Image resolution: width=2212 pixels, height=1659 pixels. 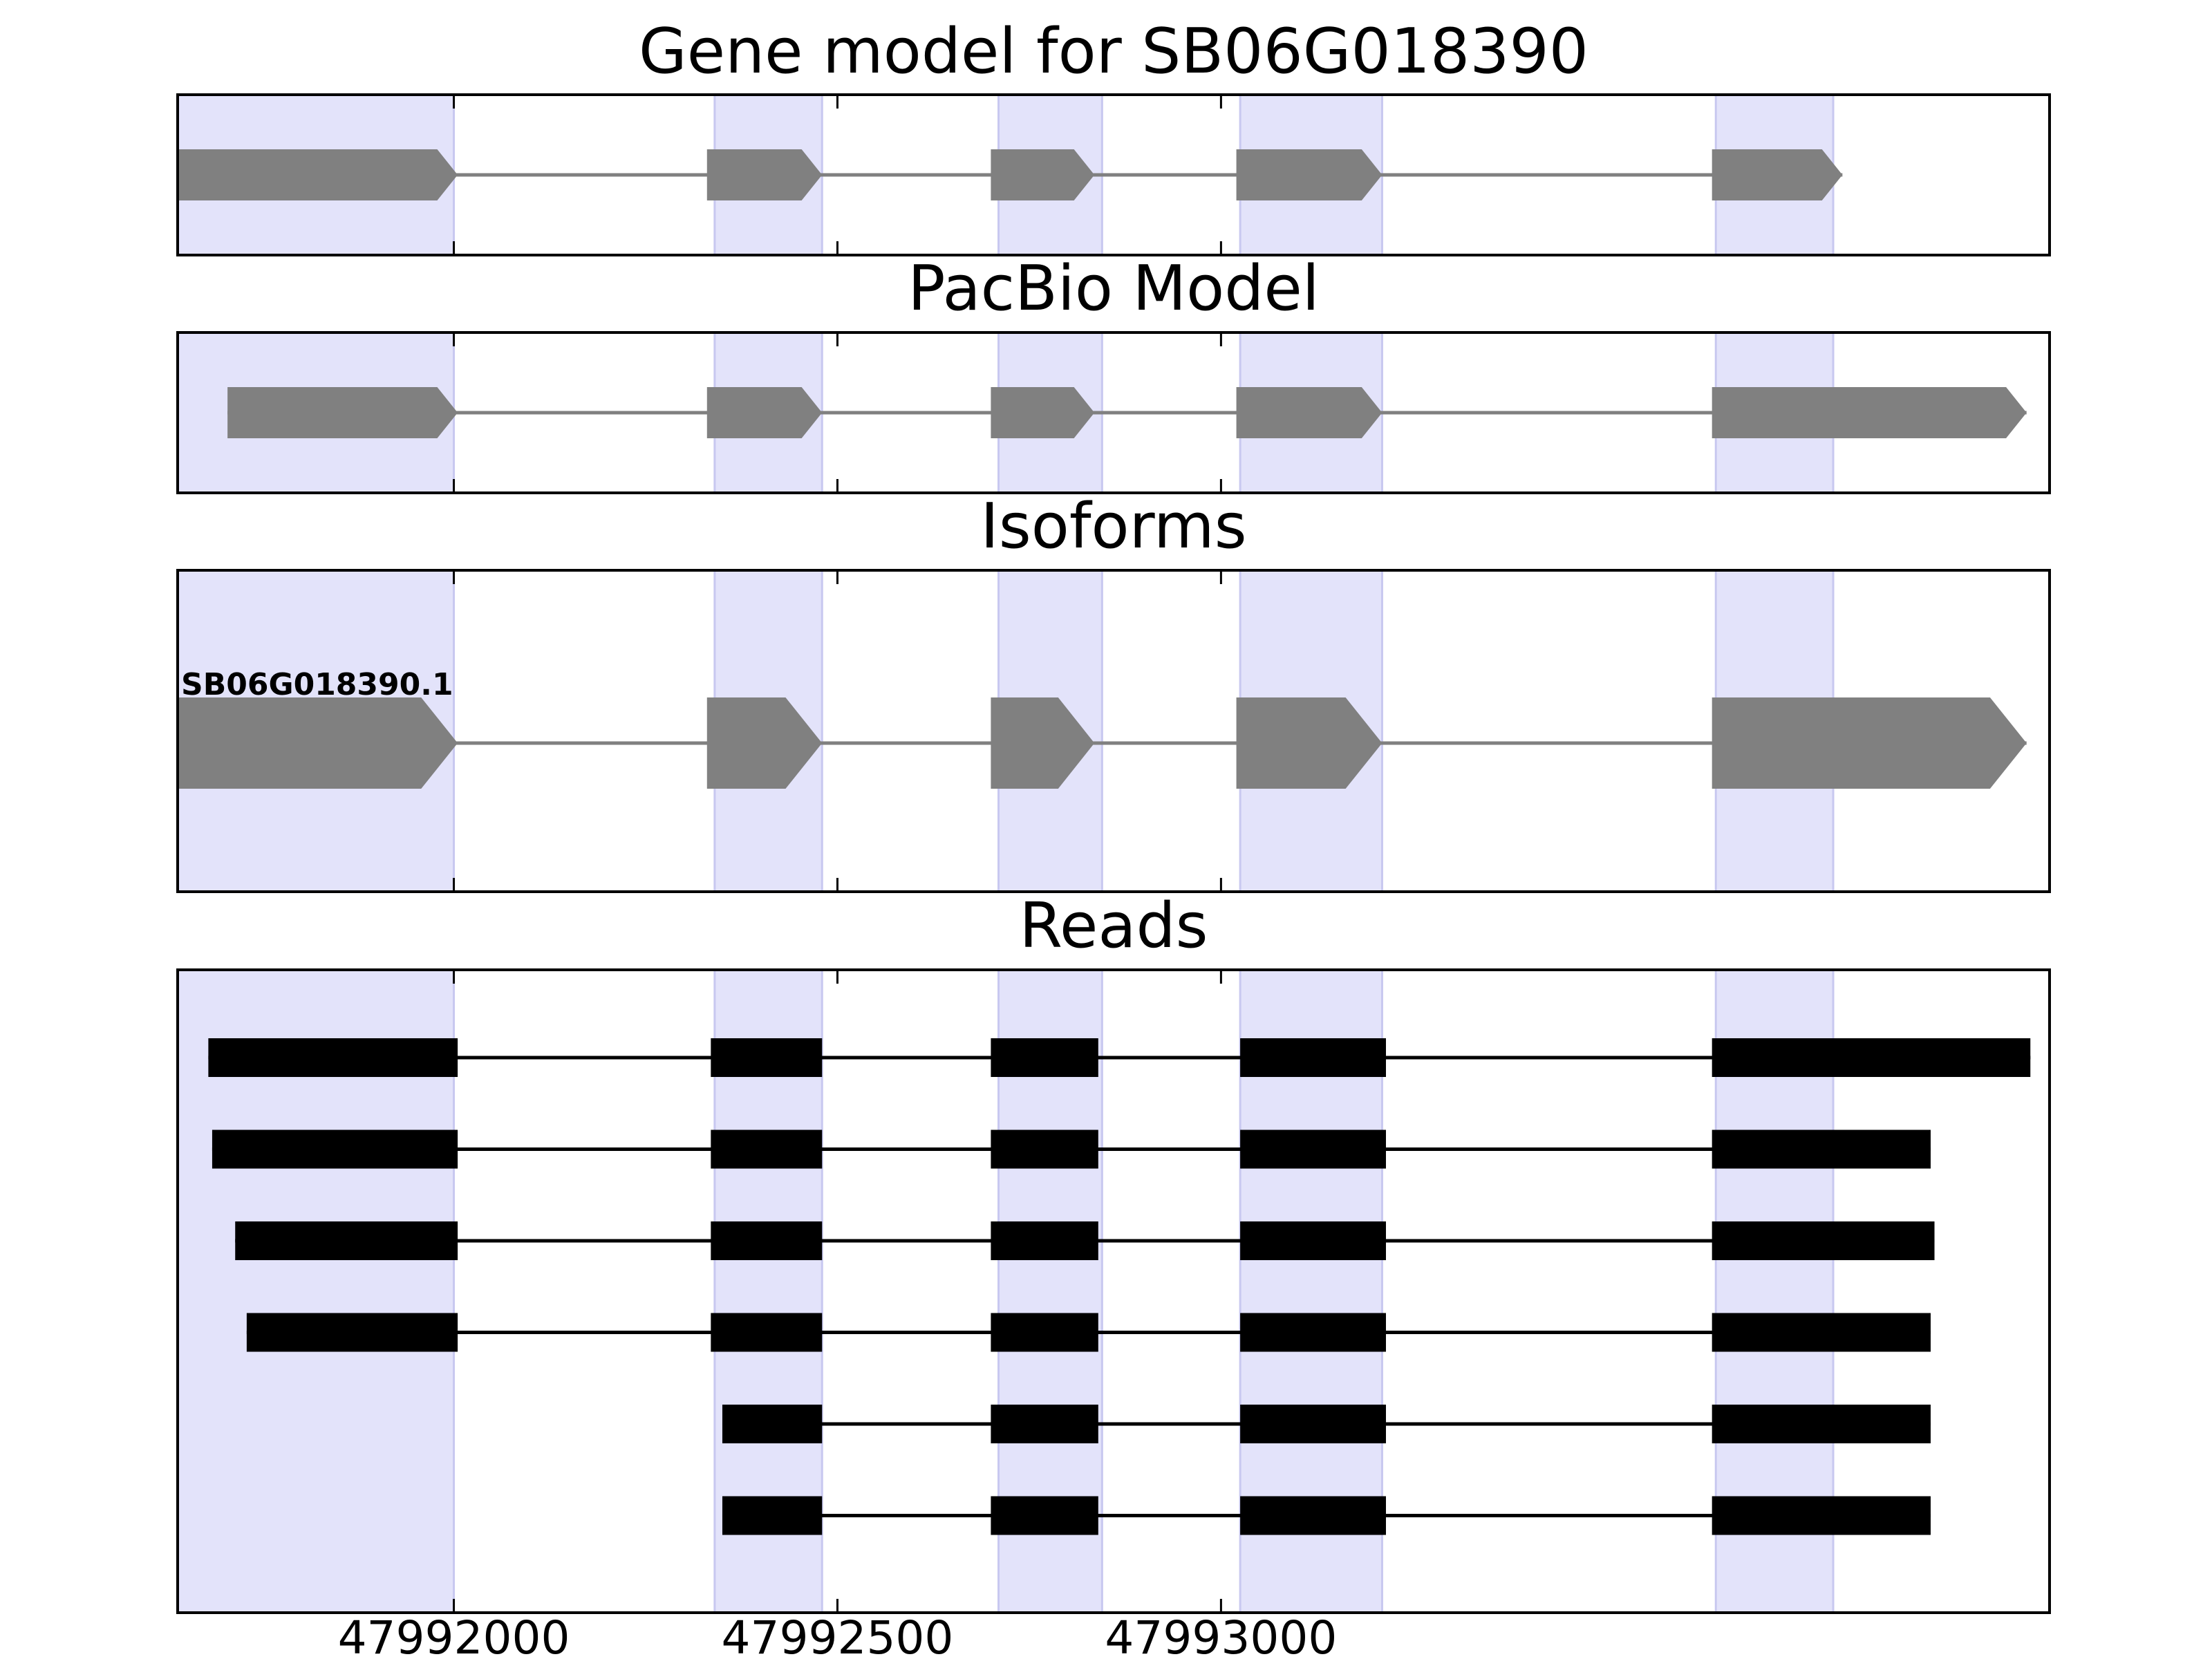 I want to click on panel-title: Isoforms, so click(x=1113, y=526).